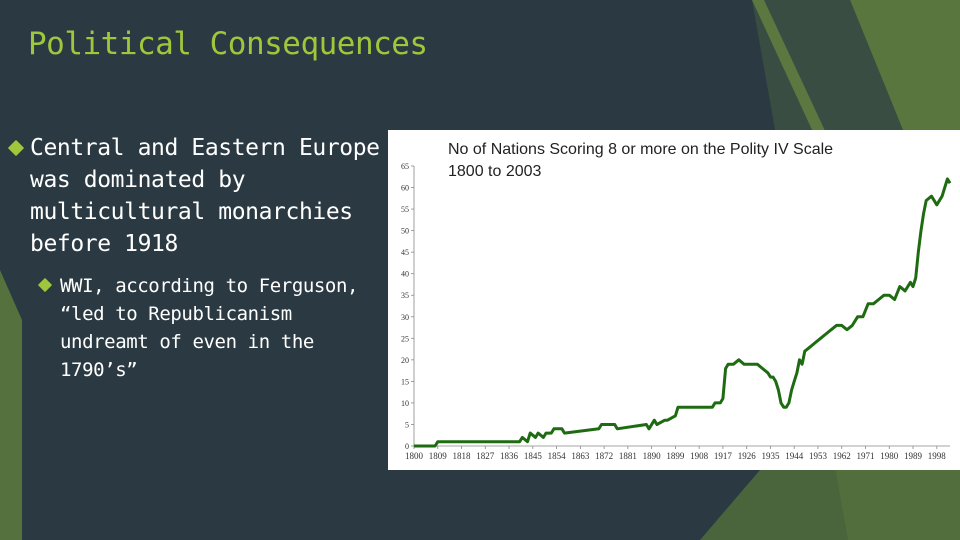 The height and width of the screenshot is (540, 960). Describe the element at coordinates (438, 456) in the screenshot. I see `x-tick-label: 1809` at that location.